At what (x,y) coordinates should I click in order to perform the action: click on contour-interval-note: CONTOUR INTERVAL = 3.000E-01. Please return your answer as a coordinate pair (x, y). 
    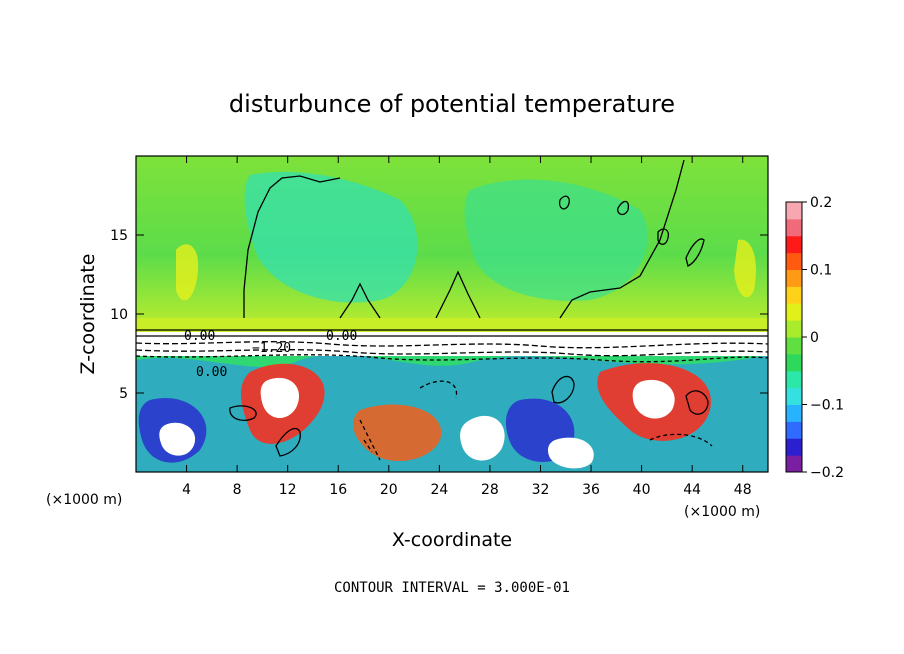
    Looking at the image, I should click on (452, 588).